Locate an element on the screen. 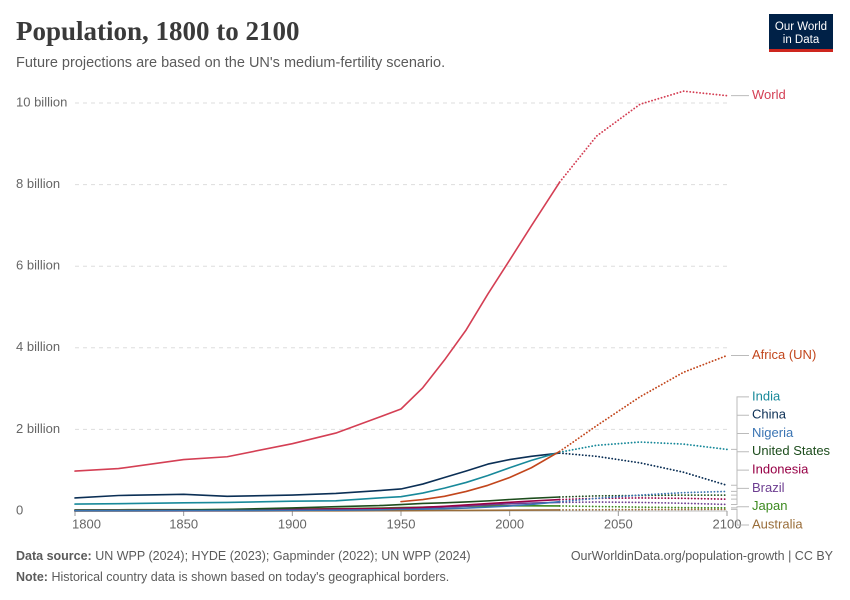  x-tick-label: 1800 is located at coordinates (86, 523).